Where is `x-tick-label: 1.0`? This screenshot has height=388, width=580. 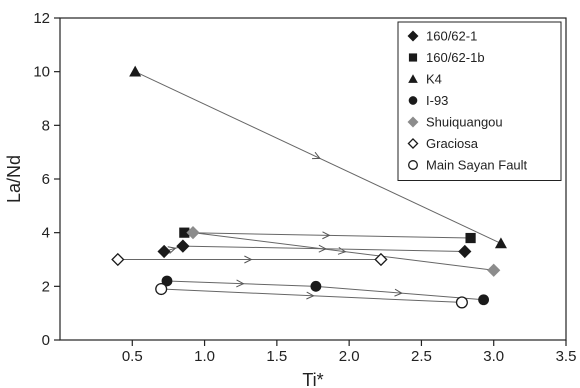 x-tick-label: 1.0 is located at coordinates (204, 356).